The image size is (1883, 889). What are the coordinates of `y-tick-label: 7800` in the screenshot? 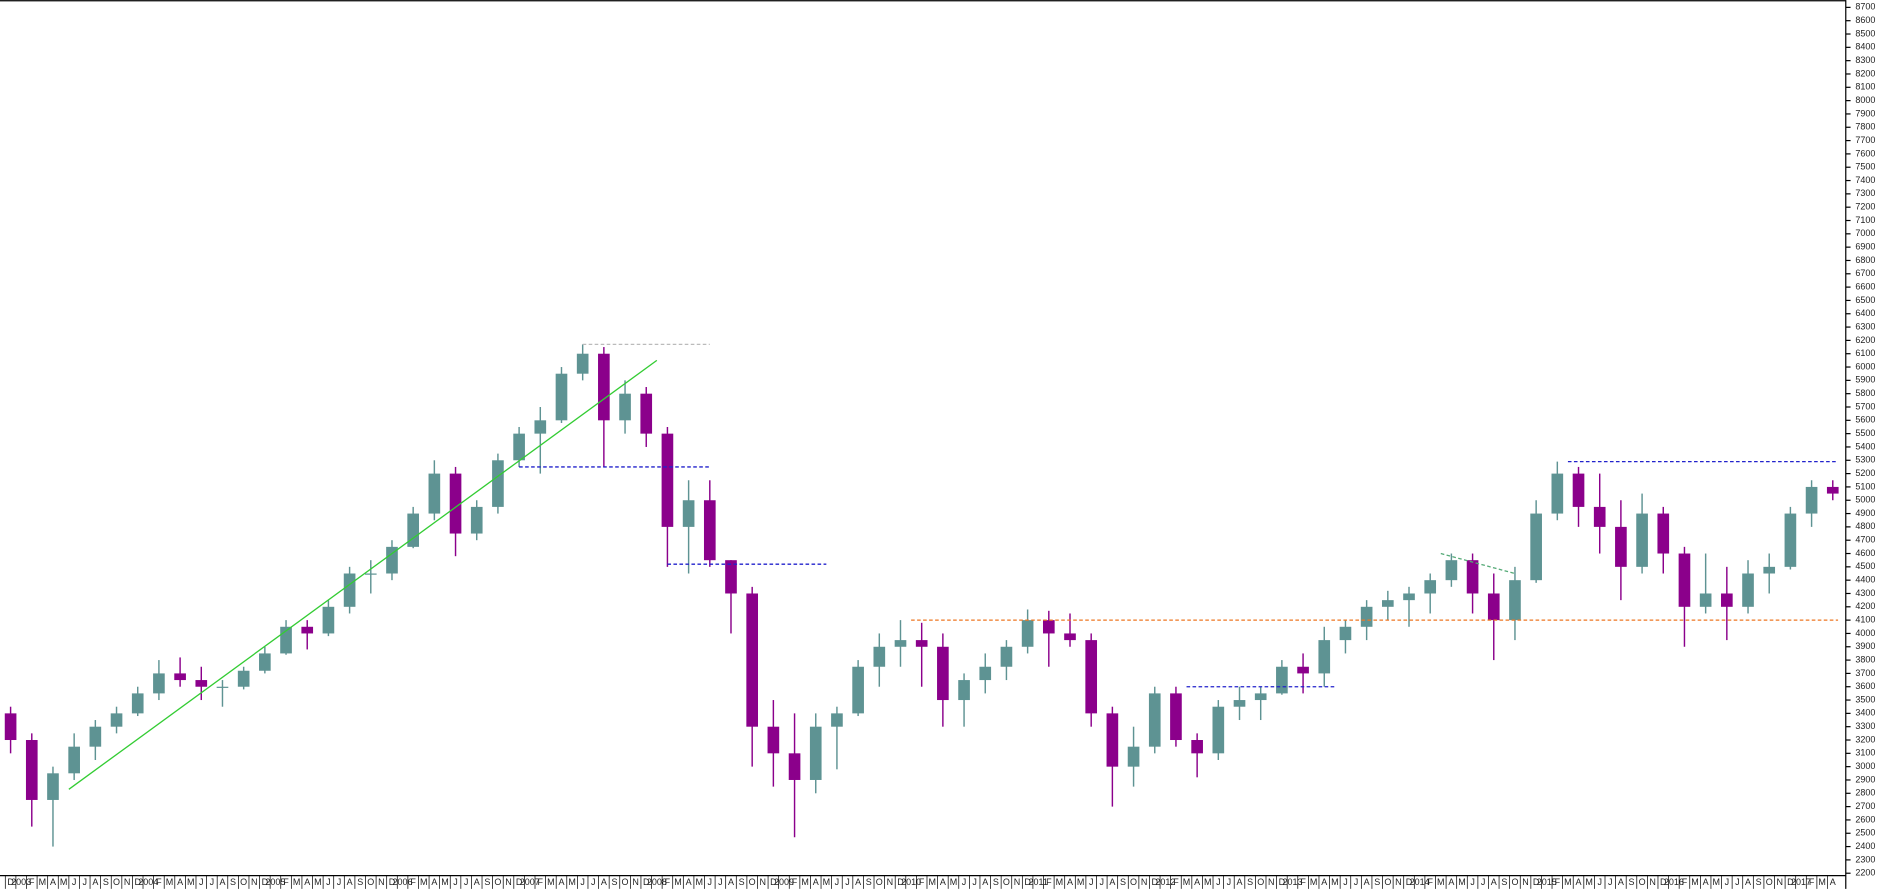 It's located at (1865, 127).